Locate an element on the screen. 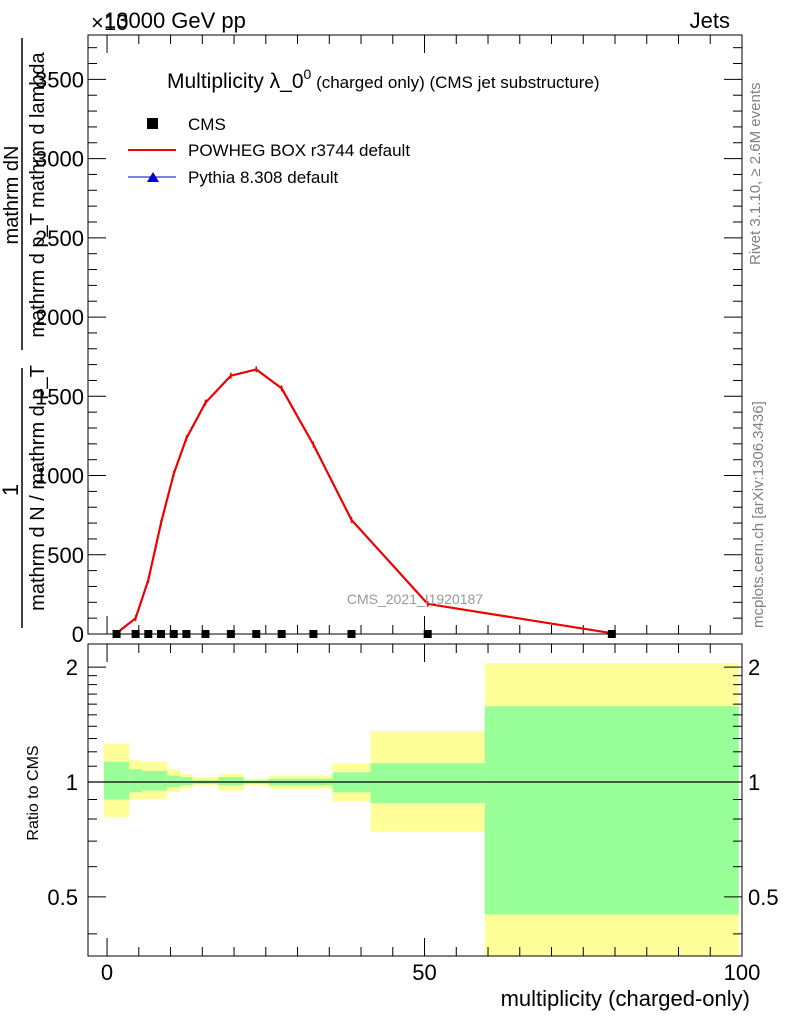  exponent-label: ×10 is located at coordinates (109, 22).